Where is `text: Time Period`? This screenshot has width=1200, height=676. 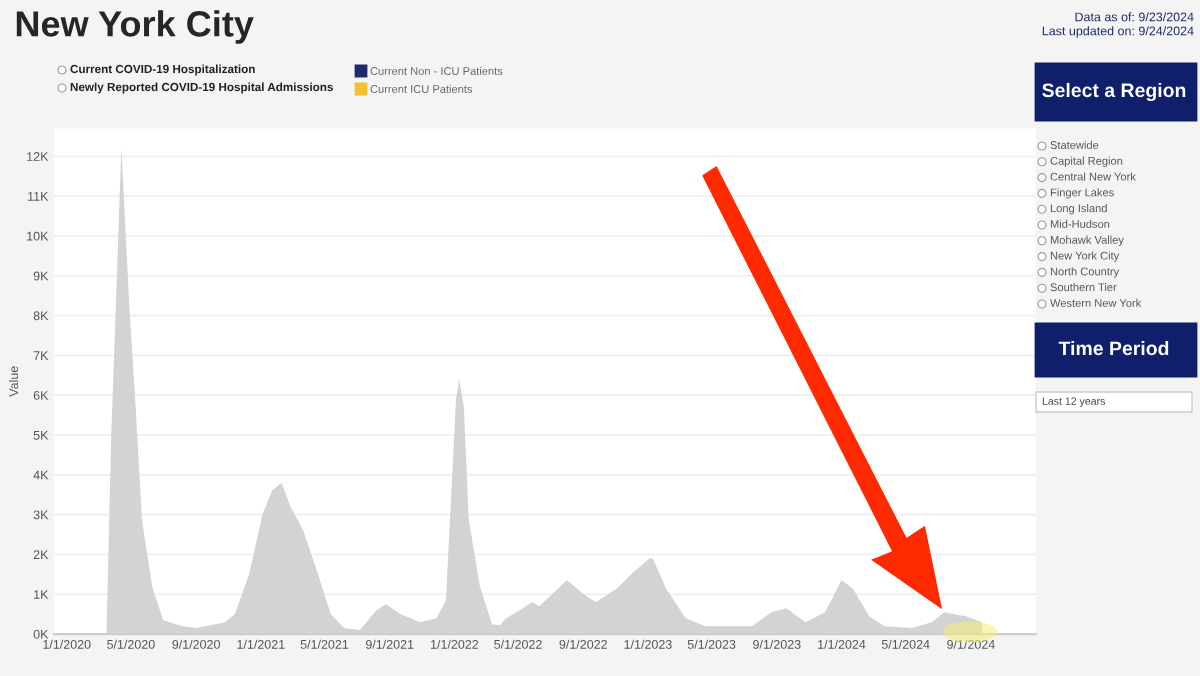 text: Time Period is located at coordinates (1113, 348).